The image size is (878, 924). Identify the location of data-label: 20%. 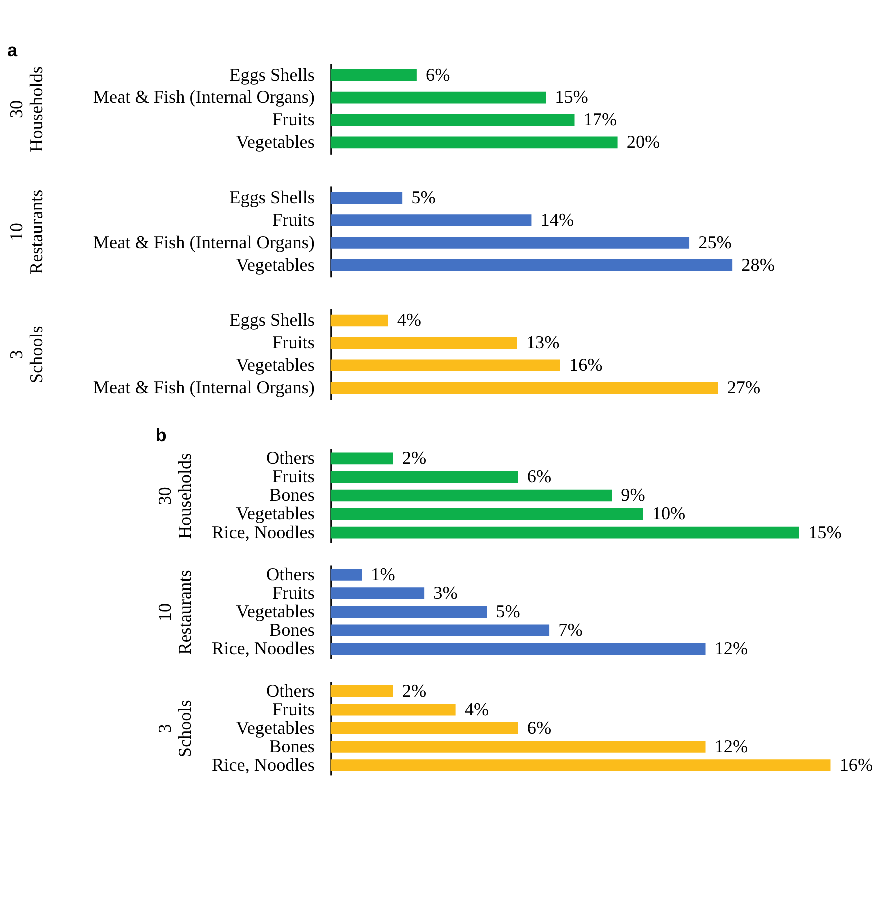
(643, 142).